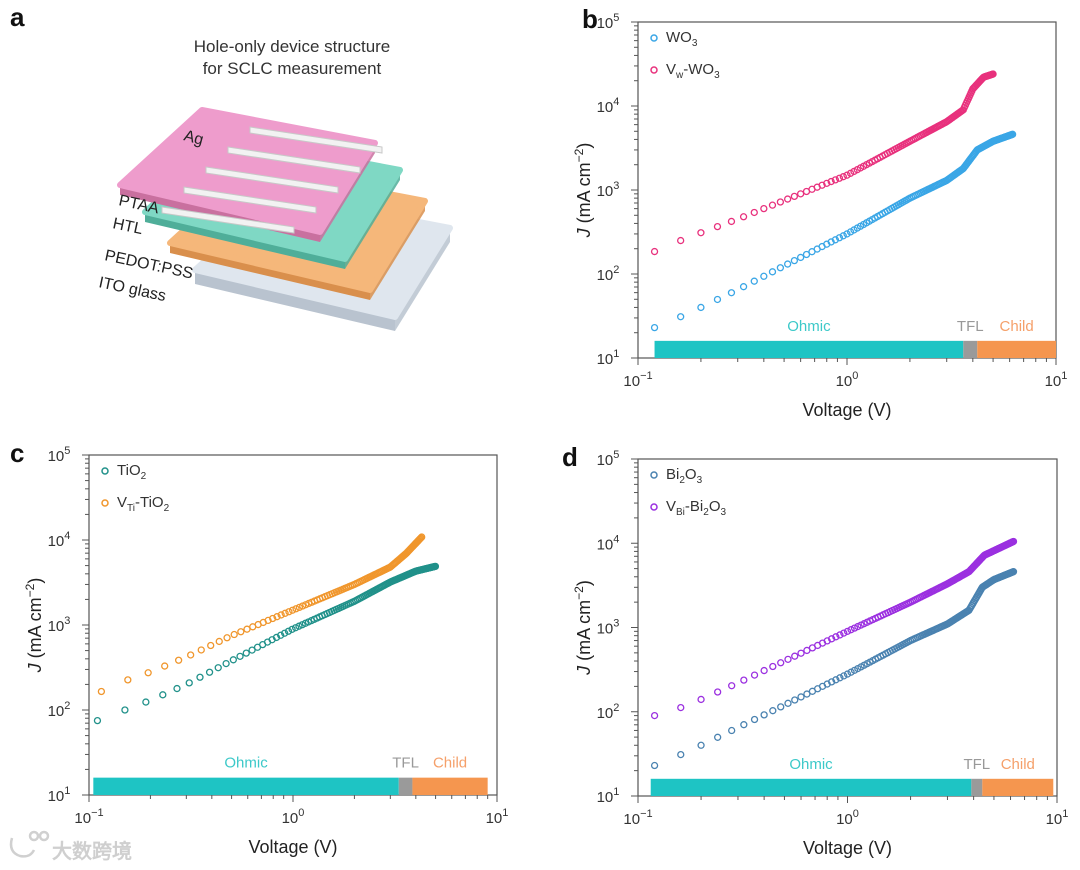  I want to click on legend-label: WO3, so click(682, 39).